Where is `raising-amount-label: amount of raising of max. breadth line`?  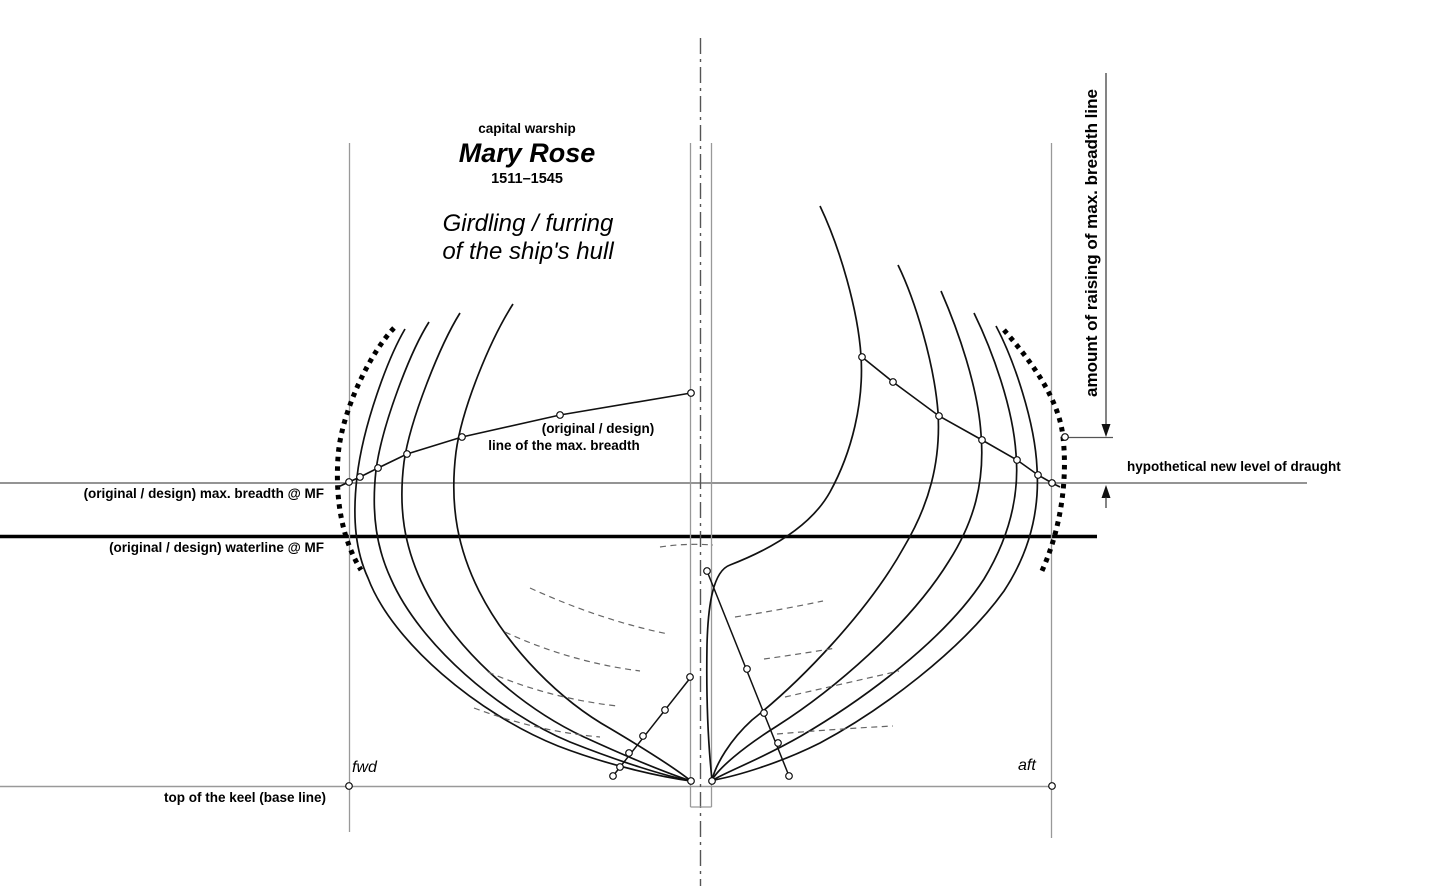
raising-amount-label: amount of raising of max. breadth line is located at coordinates (1091, 243).